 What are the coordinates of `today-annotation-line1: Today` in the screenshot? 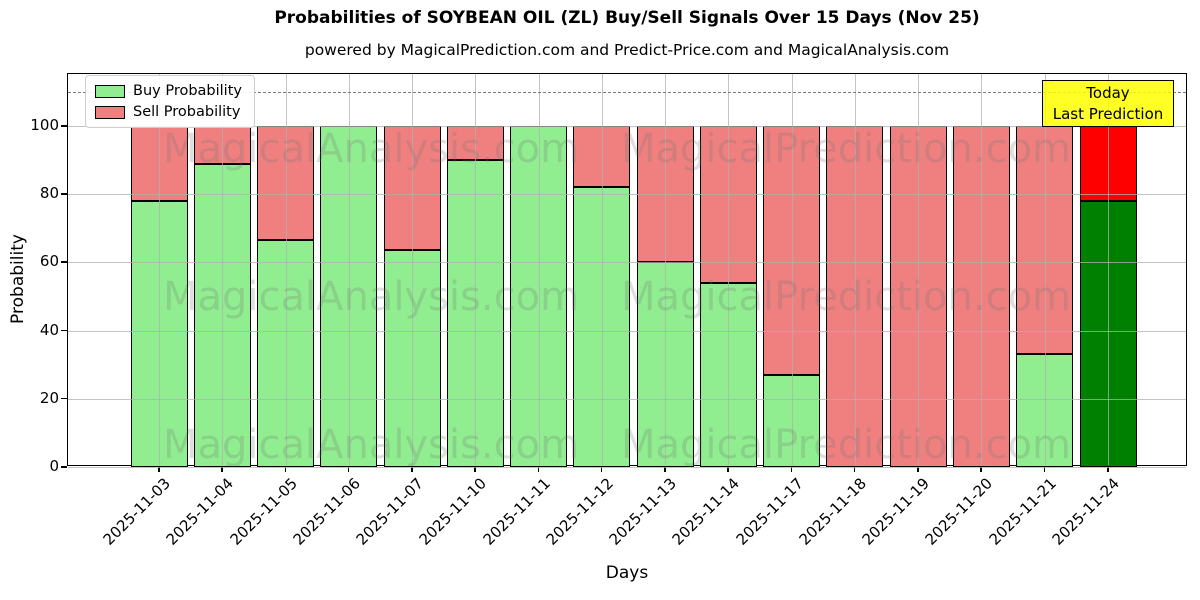 It's located at (1108, 92).